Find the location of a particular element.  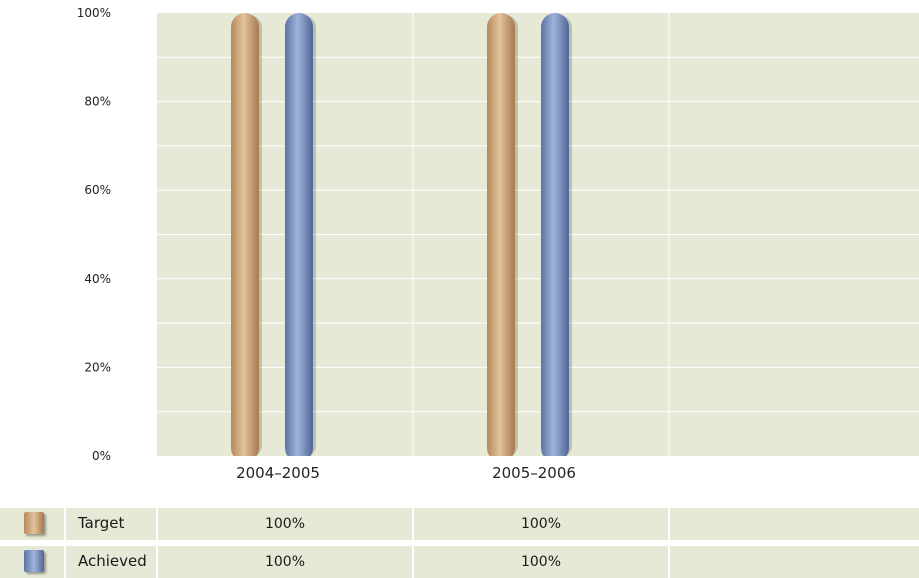

baseline-cover is located at coordinates (538, 461).